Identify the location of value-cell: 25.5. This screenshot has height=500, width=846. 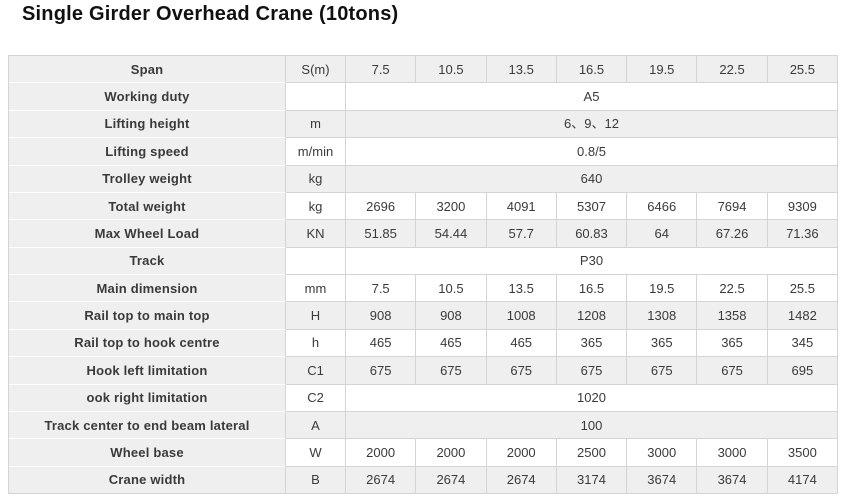
(802, 289).